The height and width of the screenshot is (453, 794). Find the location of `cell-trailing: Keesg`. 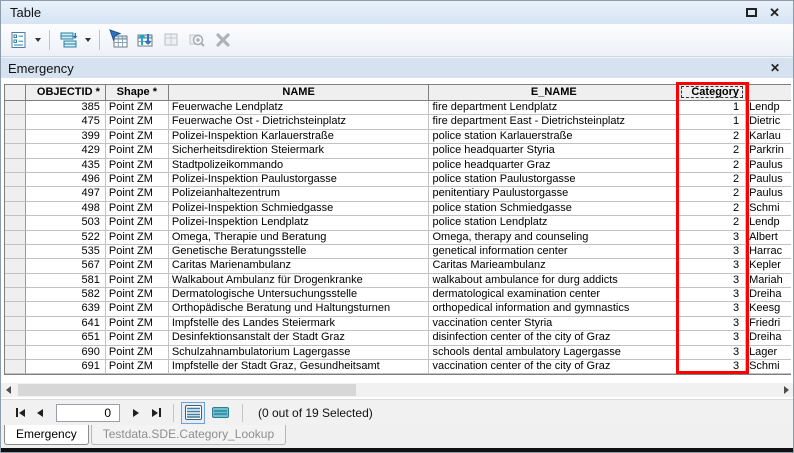

cell-trailing: Keesg is located at coordinates (769, 309).